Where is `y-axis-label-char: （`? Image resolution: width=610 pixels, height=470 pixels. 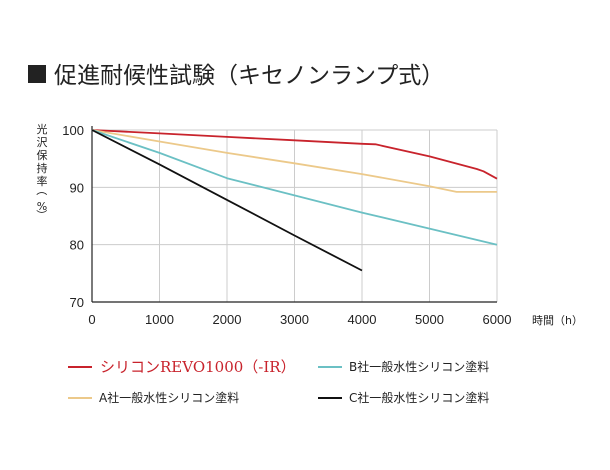
y-axis-label-char: （ is located at coordinates (41, 190).